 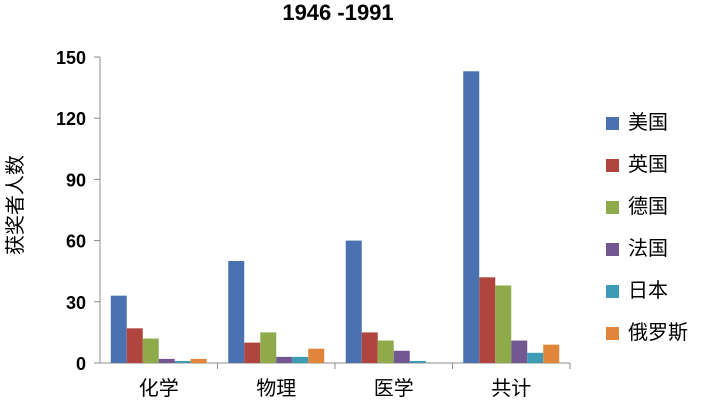 I want to click on x-category-label: 化学, so click(x=159, y=388).